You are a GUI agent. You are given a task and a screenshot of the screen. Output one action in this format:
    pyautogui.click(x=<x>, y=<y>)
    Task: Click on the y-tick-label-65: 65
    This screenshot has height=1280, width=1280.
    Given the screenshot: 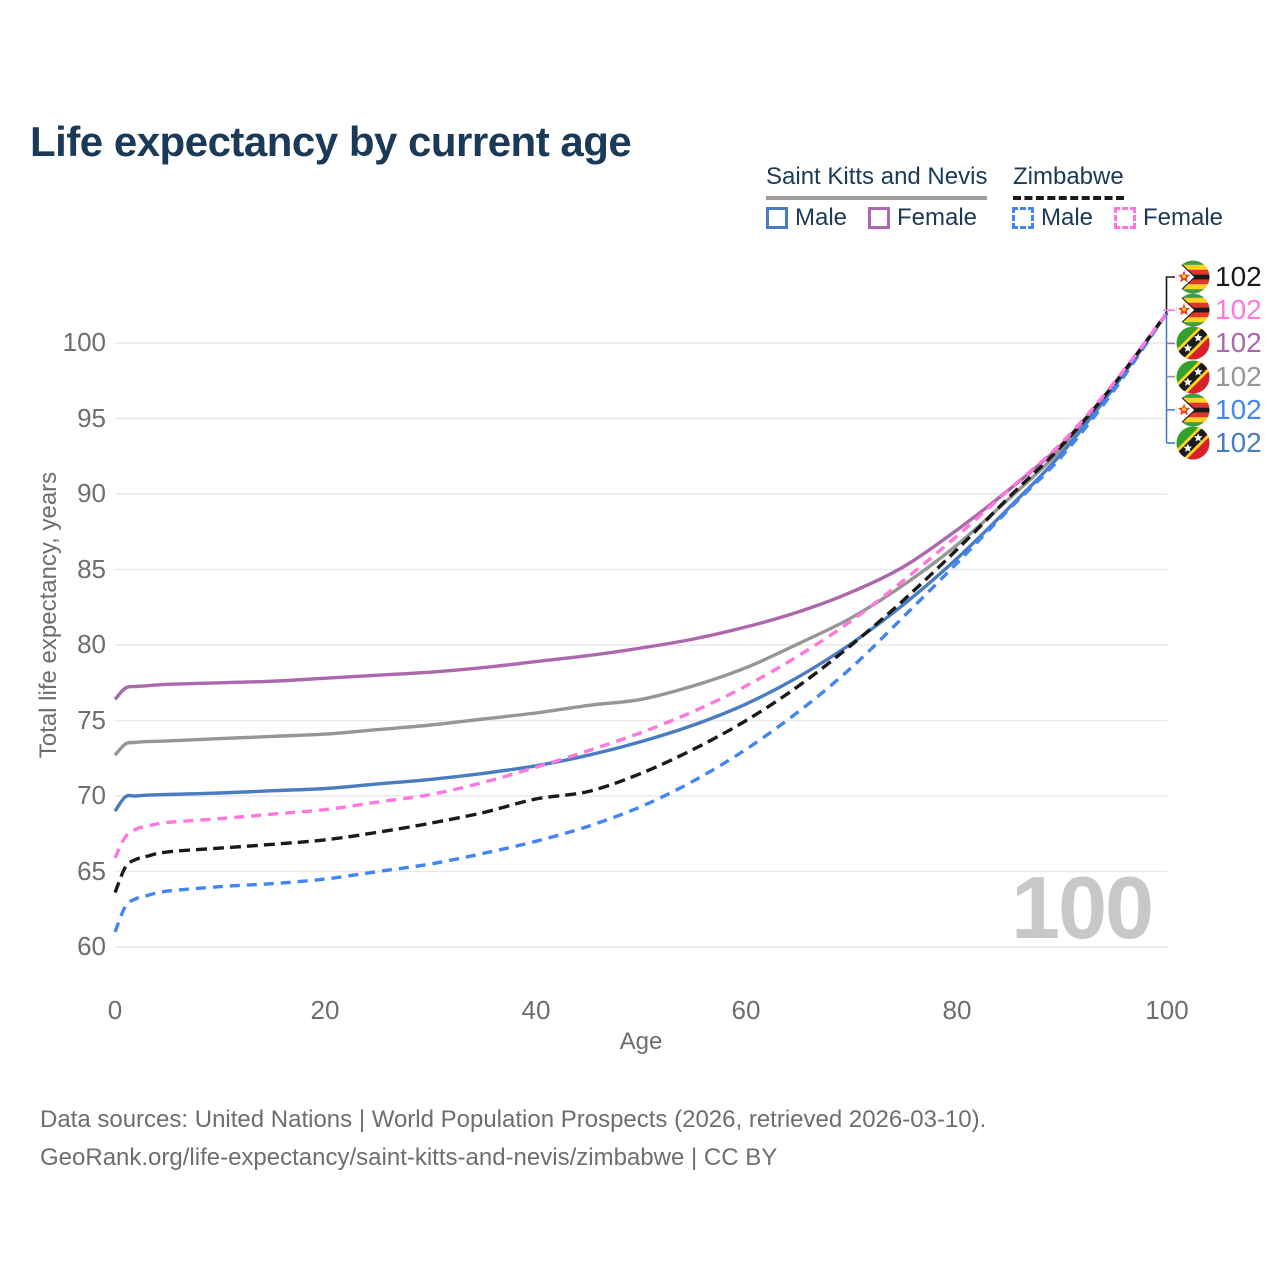 What is the action you would take?
    pyautogui.click(x=91, y=871)
    